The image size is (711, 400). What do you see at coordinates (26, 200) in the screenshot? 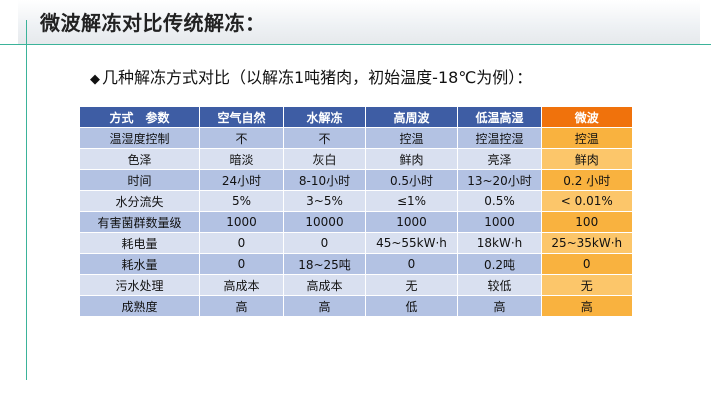
I see `left-accent-line` at bounding box center [26, 200].